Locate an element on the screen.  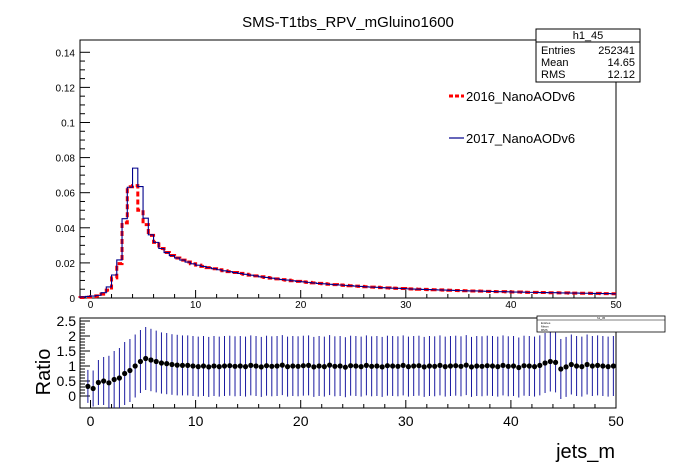
ratio-y-tick-label: 2.5 is located at coordinates (67, 321).